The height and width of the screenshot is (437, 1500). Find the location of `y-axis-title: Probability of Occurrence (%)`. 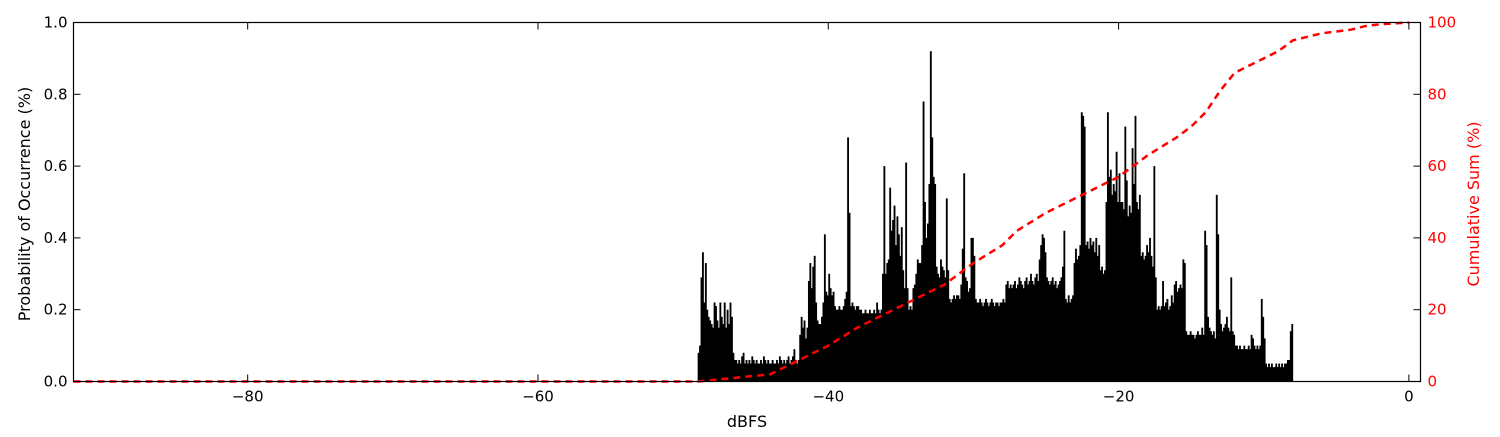

y-axis-title: Probability of Occurrence (%) is located at coordinates (24, 204).